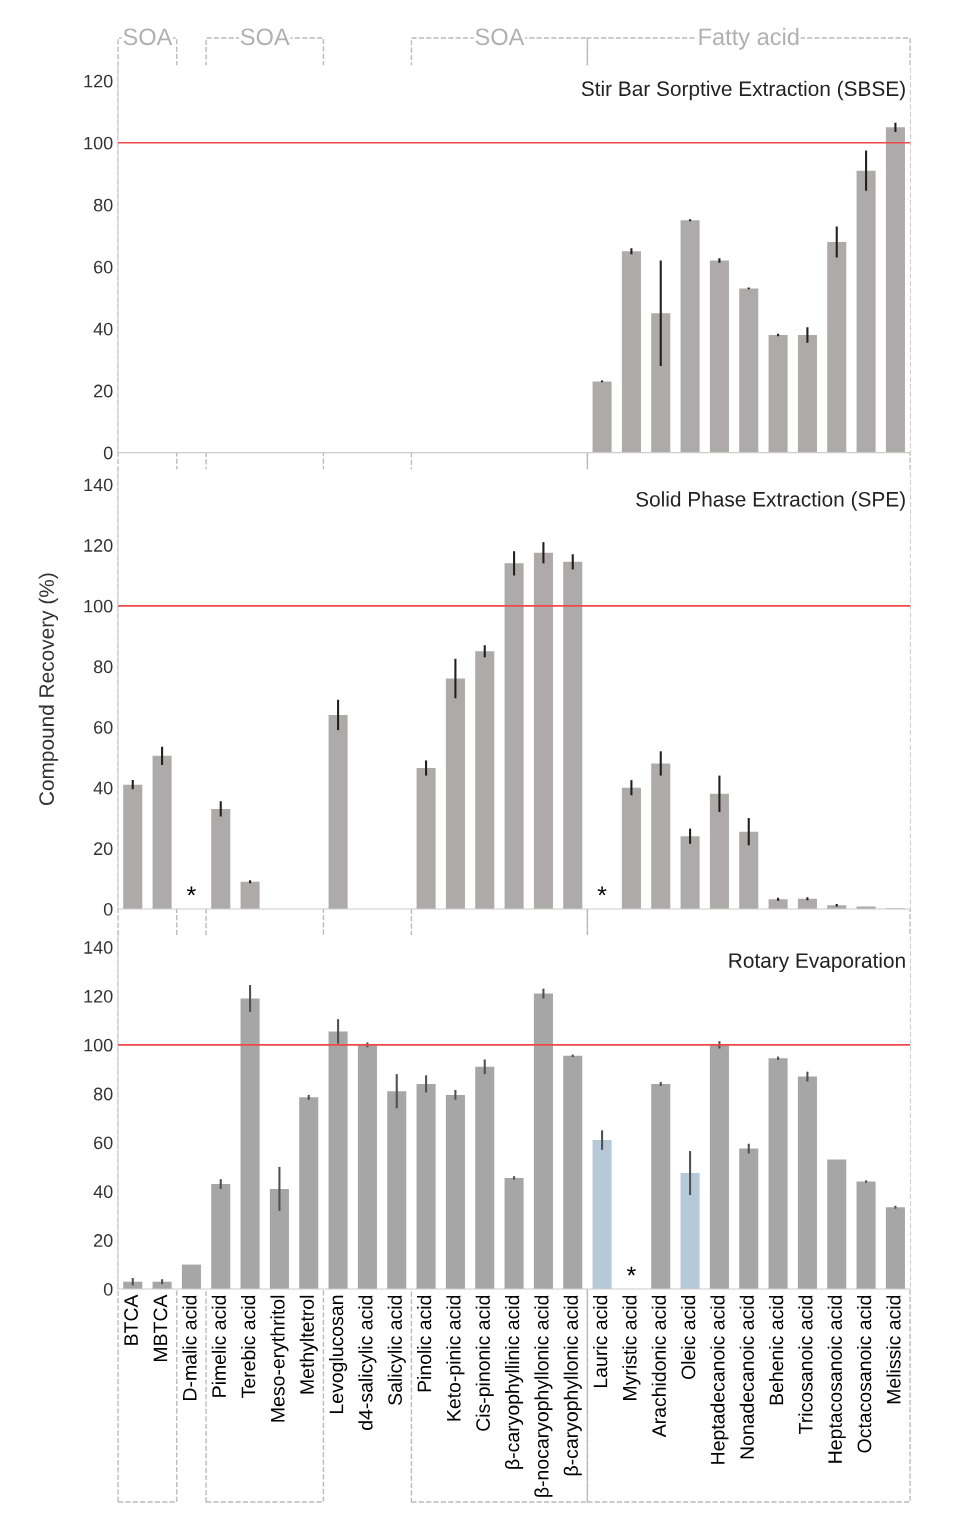 The height and width of the screenshot is (1519, 960). I want to click on x-tick-label: β-nocaryophyllonic acid, so click(543, 1396).